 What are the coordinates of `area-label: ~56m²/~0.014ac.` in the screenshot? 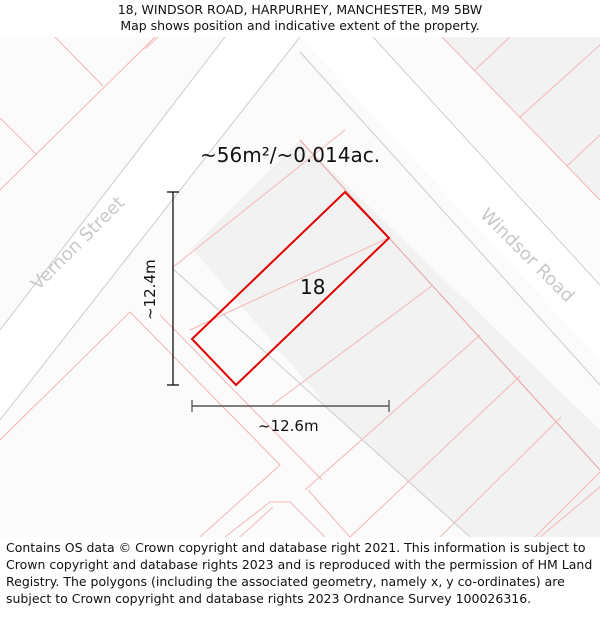 It's located at (290, 155).